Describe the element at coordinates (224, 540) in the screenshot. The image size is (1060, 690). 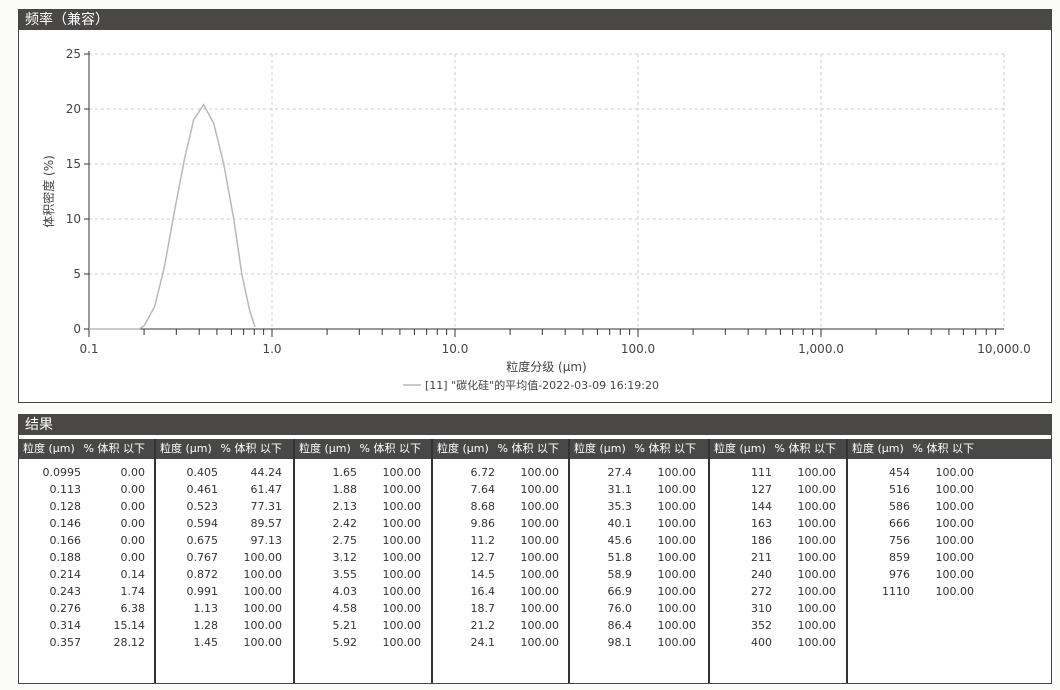
I see `table-row: 0.675 97.13` at that location.